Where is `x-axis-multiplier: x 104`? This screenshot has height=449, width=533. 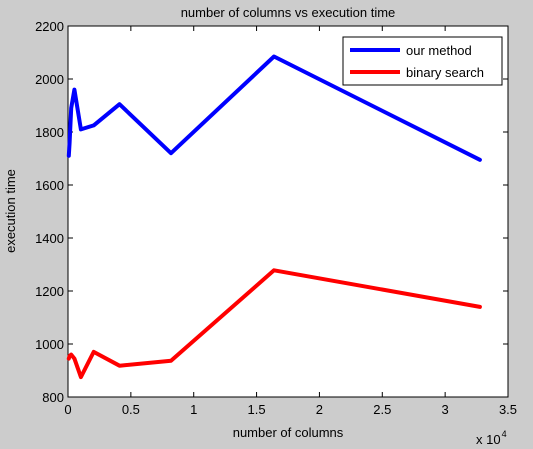 x-axis-multiplier: x 104 is located at coordinates (491, 438).